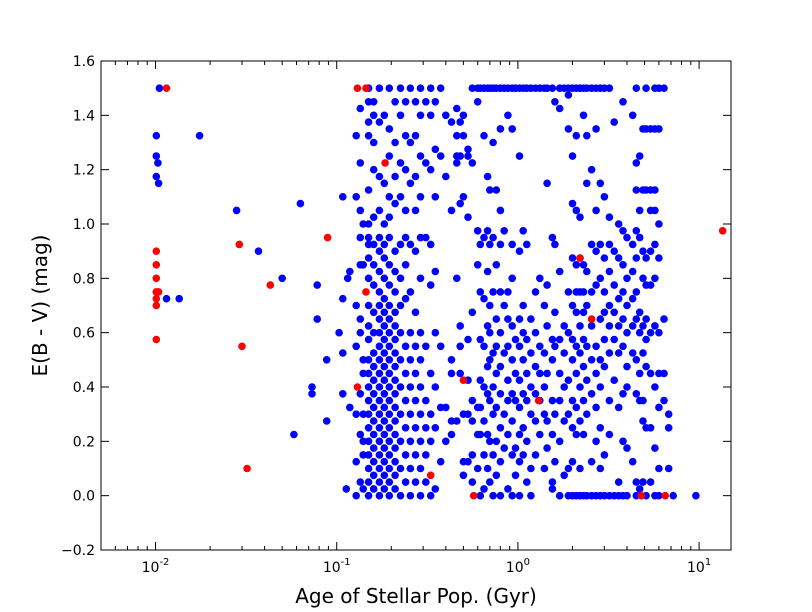  Describe the element at coordinates (84, 171) in the screenshot. I see `y-tick-label: 1.2` at that location.